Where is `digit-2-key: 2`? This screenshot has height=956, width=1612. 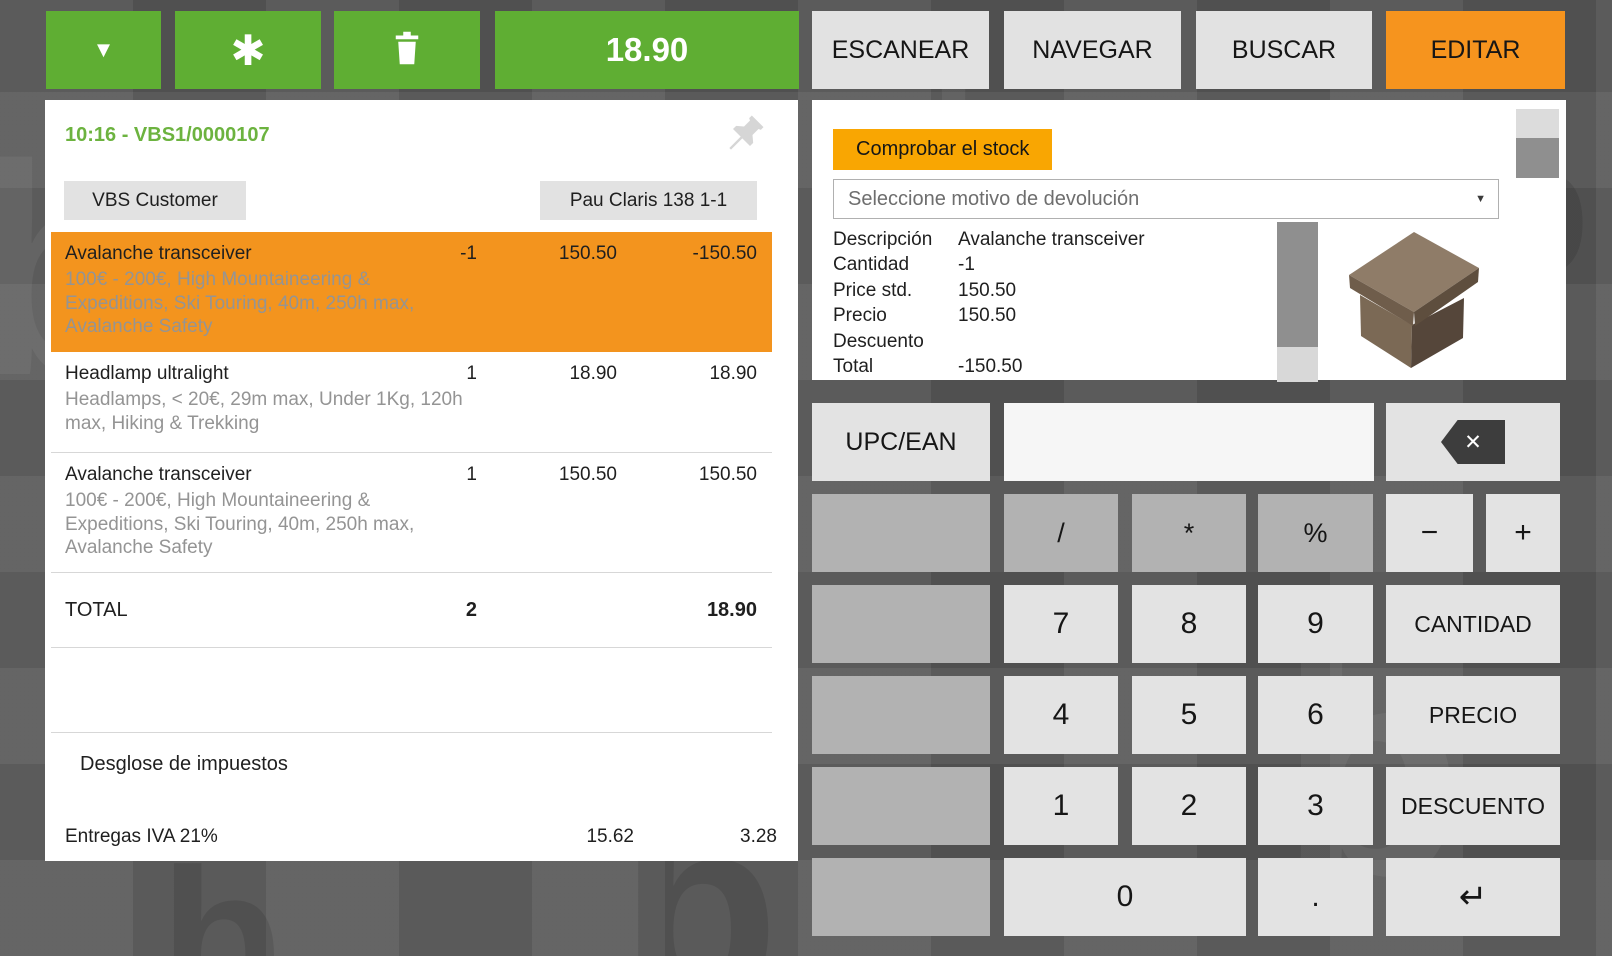 digit-2-key: 2 is located at coordinates (1189, 806).